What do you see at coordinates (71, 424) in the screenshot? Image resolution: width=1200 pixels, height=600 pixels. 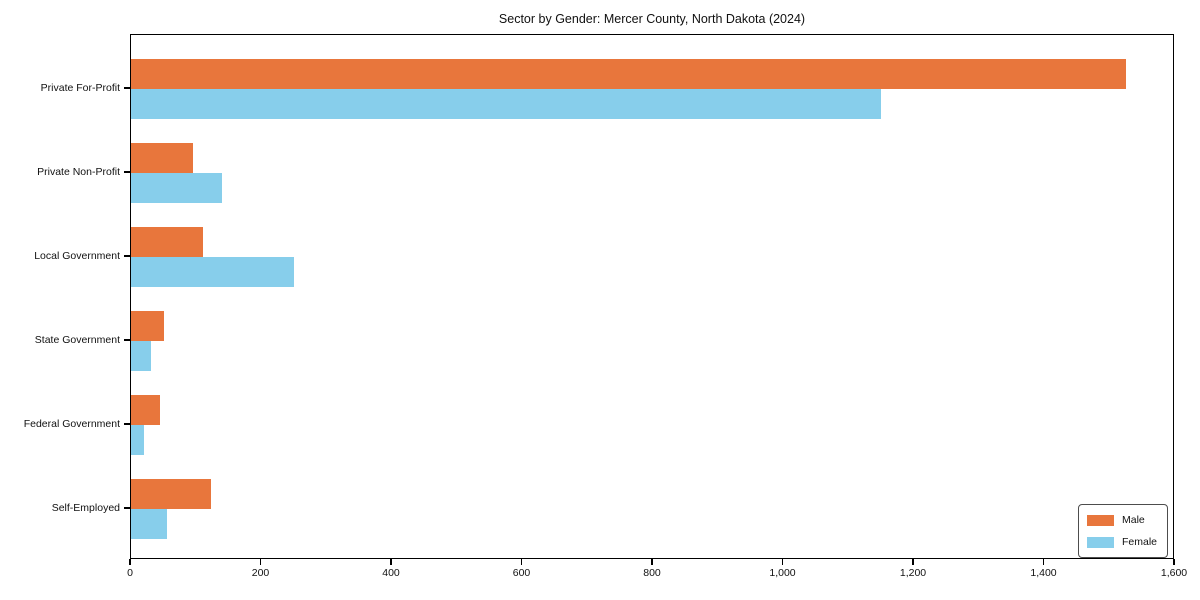 I see `y-axis-label-federal-government: Federal Government` at bounding box center [71, 424].